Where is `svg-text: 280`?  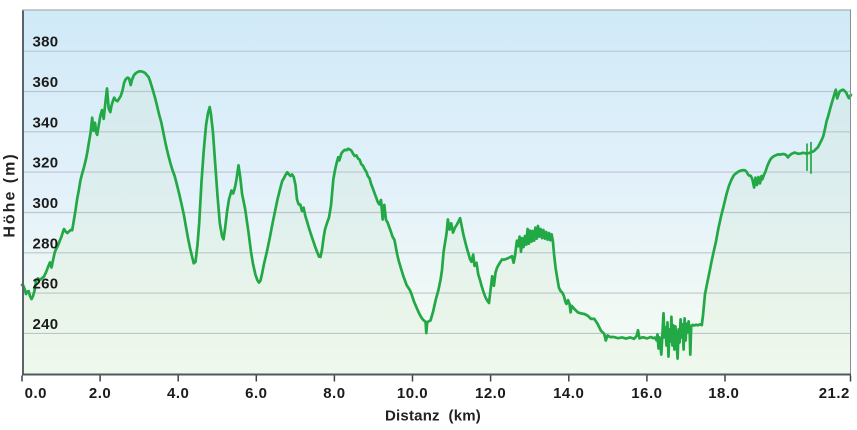
svg-text: 280 is located at coordinates (46, 243).